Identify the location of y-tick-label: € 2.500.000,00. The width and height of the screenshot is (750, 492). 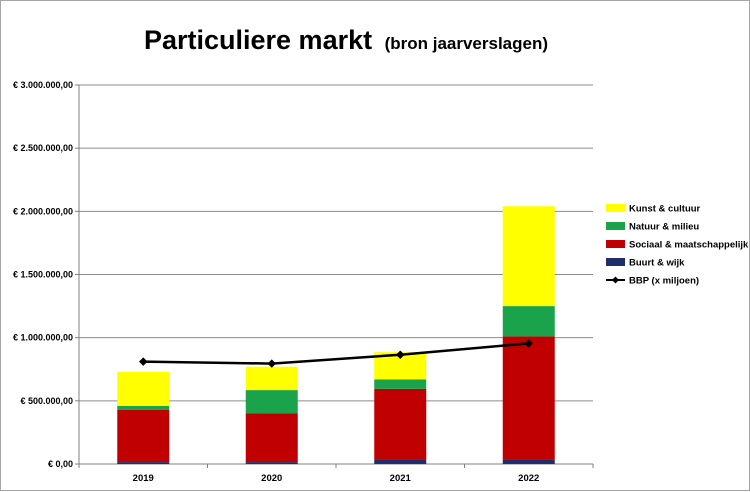
(43, 148).